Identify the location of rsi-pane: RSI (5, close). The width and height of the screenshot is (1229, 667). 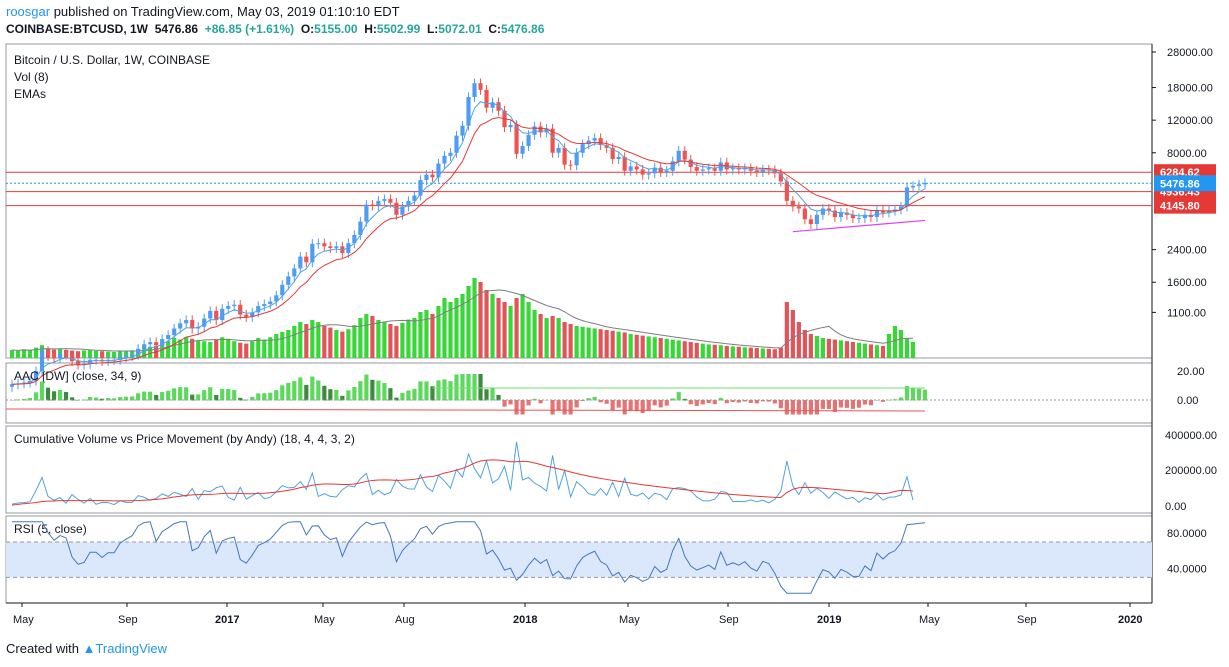
(579, 557).